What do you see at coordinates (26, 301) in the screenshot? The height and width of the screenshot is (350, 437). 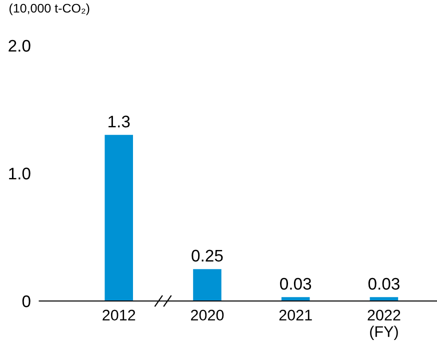 I see `y-tick-label: 0` at bounding box center [26, 301].